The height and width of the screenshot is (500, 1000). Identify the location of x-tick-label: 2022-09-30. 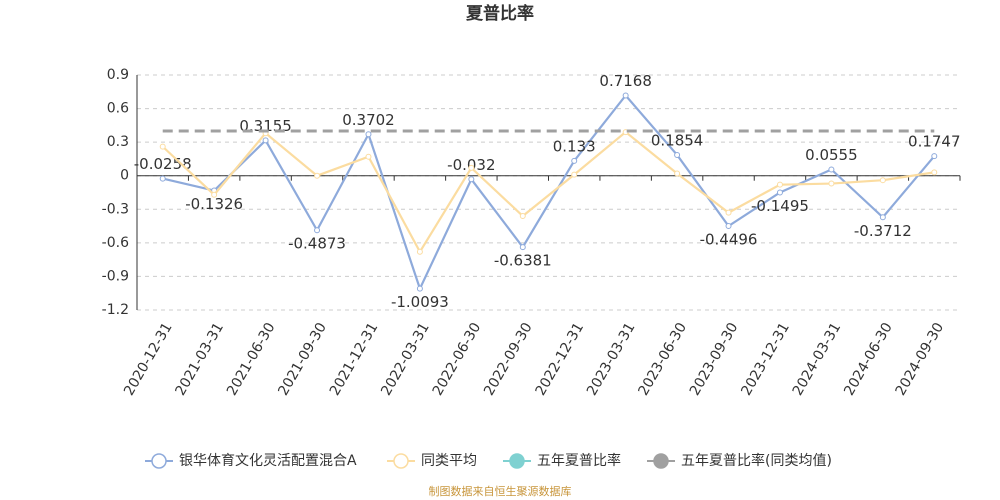
(508, 359).